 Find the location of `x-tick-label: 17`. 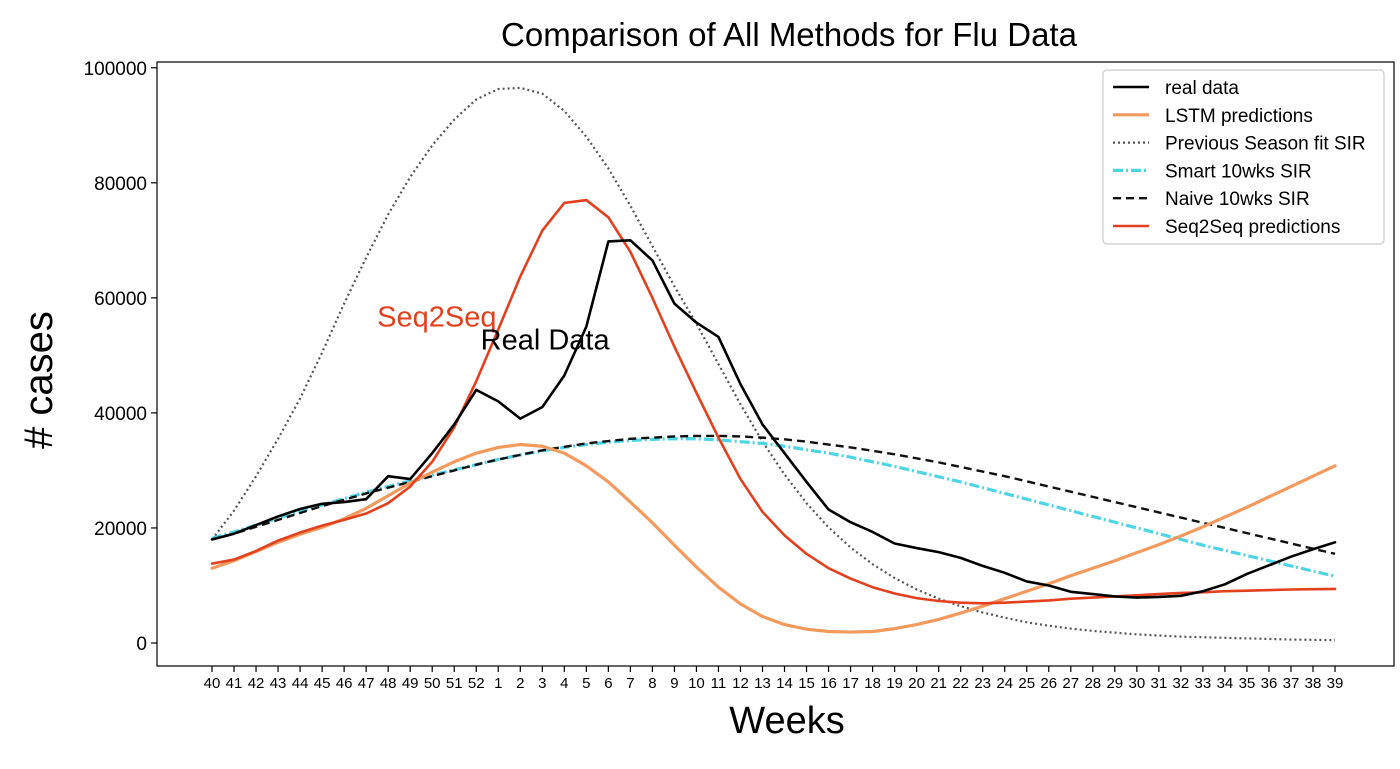

x-tick-label: 17 is located at coordinates (850, 683).